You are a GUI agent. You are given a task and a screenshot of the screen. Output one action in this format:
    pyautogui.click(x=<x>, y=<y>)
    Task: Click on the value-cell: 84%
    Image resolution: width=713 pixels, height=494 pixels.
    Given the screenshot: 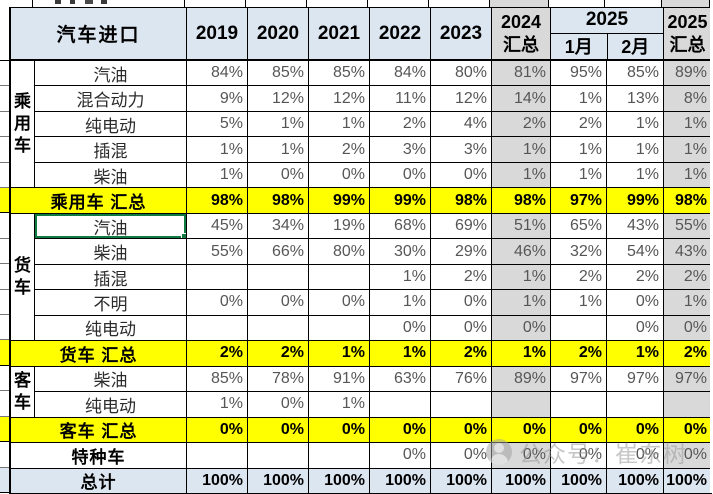 What is the action you would take?
    pyautogui.click(x=217, y=74)
    